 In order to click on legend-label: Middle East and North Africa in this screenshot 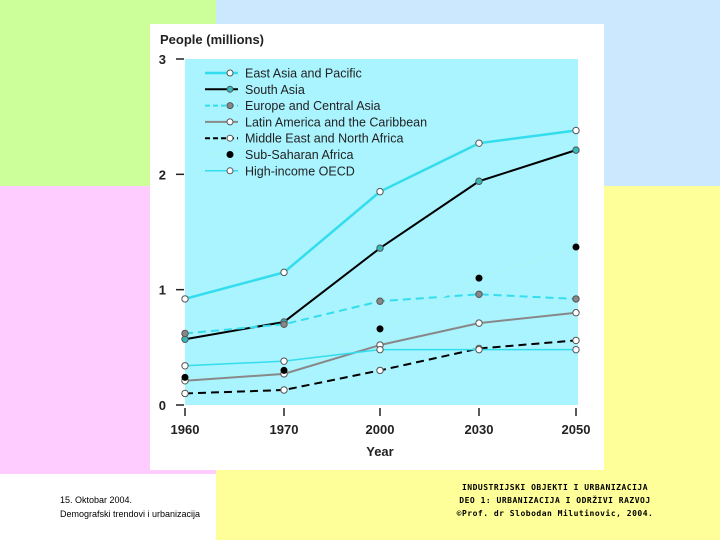, I will do `click(324, 139)`.